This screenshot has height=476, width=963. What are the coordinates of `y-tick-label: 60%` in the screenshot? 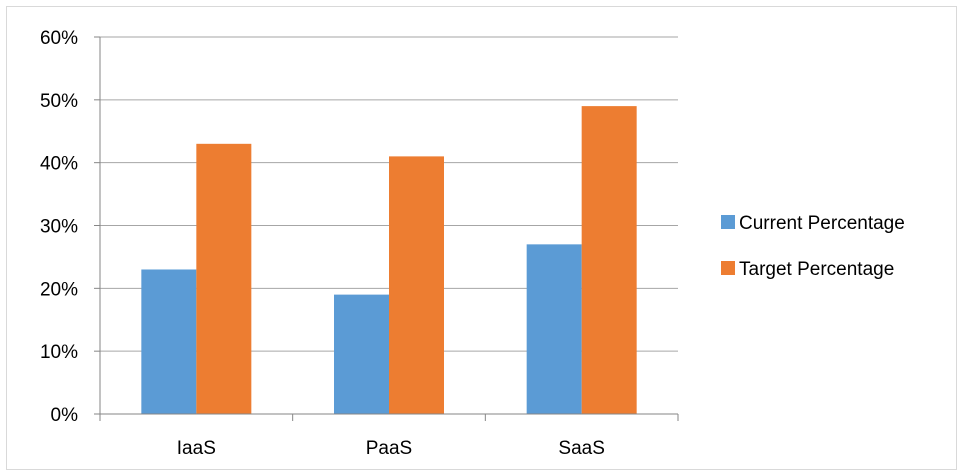 It's located at (59, 38).